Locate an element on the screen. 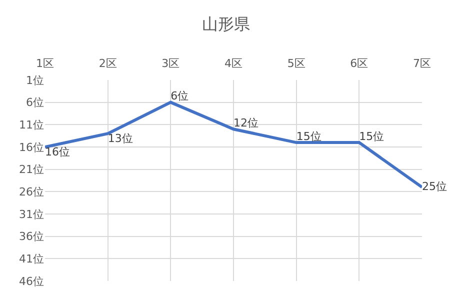 The height and width of the screenshot is (301, 452). y-tick-label: 31位 is located at coordinates (31, 214).